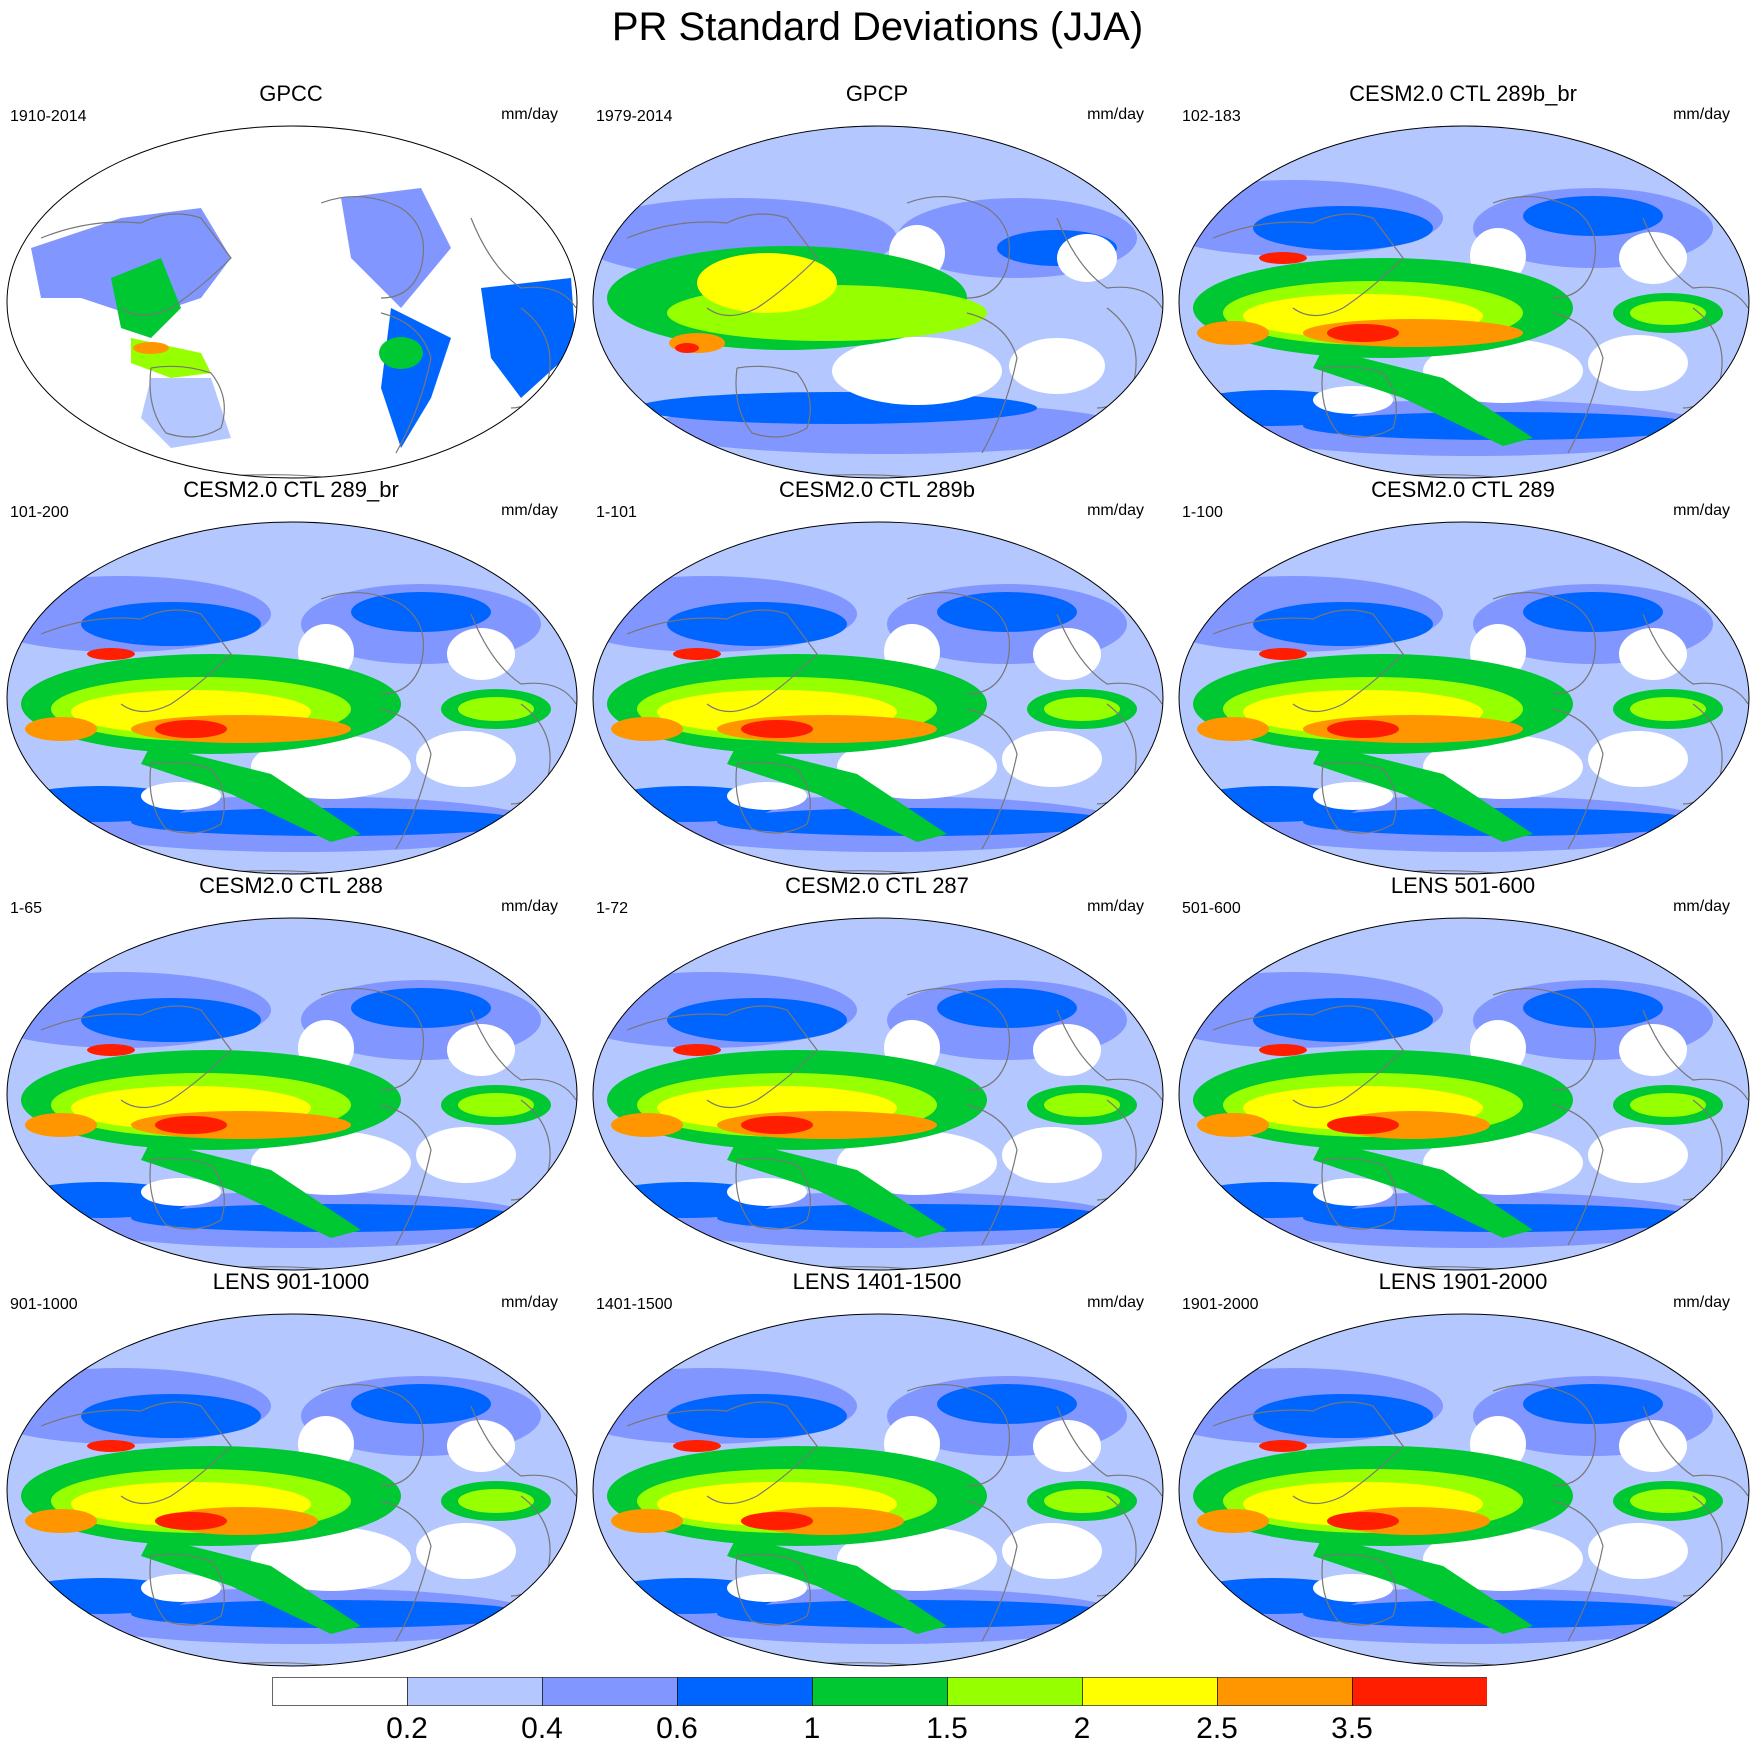  I want to click on panel-title: CESM2.0 CTL 289, so click(1463, 489).